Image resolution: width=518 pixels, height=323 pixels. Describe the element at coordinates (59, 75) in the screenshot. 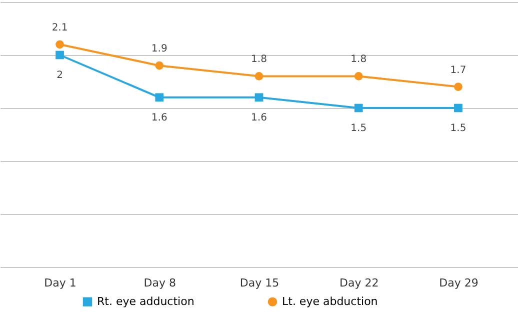

I see `data-label: 2` at that location.